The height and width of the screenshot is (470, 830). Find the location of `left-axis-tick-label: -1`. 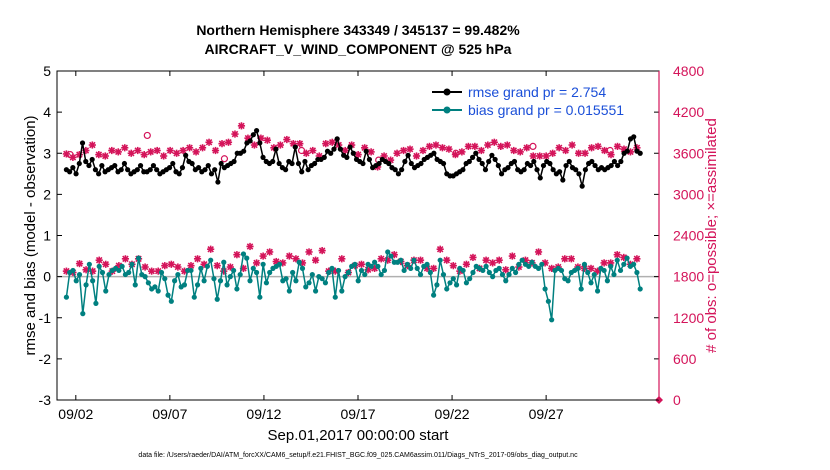

left-axis-tick-label: -1 is located at coordinates (45, 318).